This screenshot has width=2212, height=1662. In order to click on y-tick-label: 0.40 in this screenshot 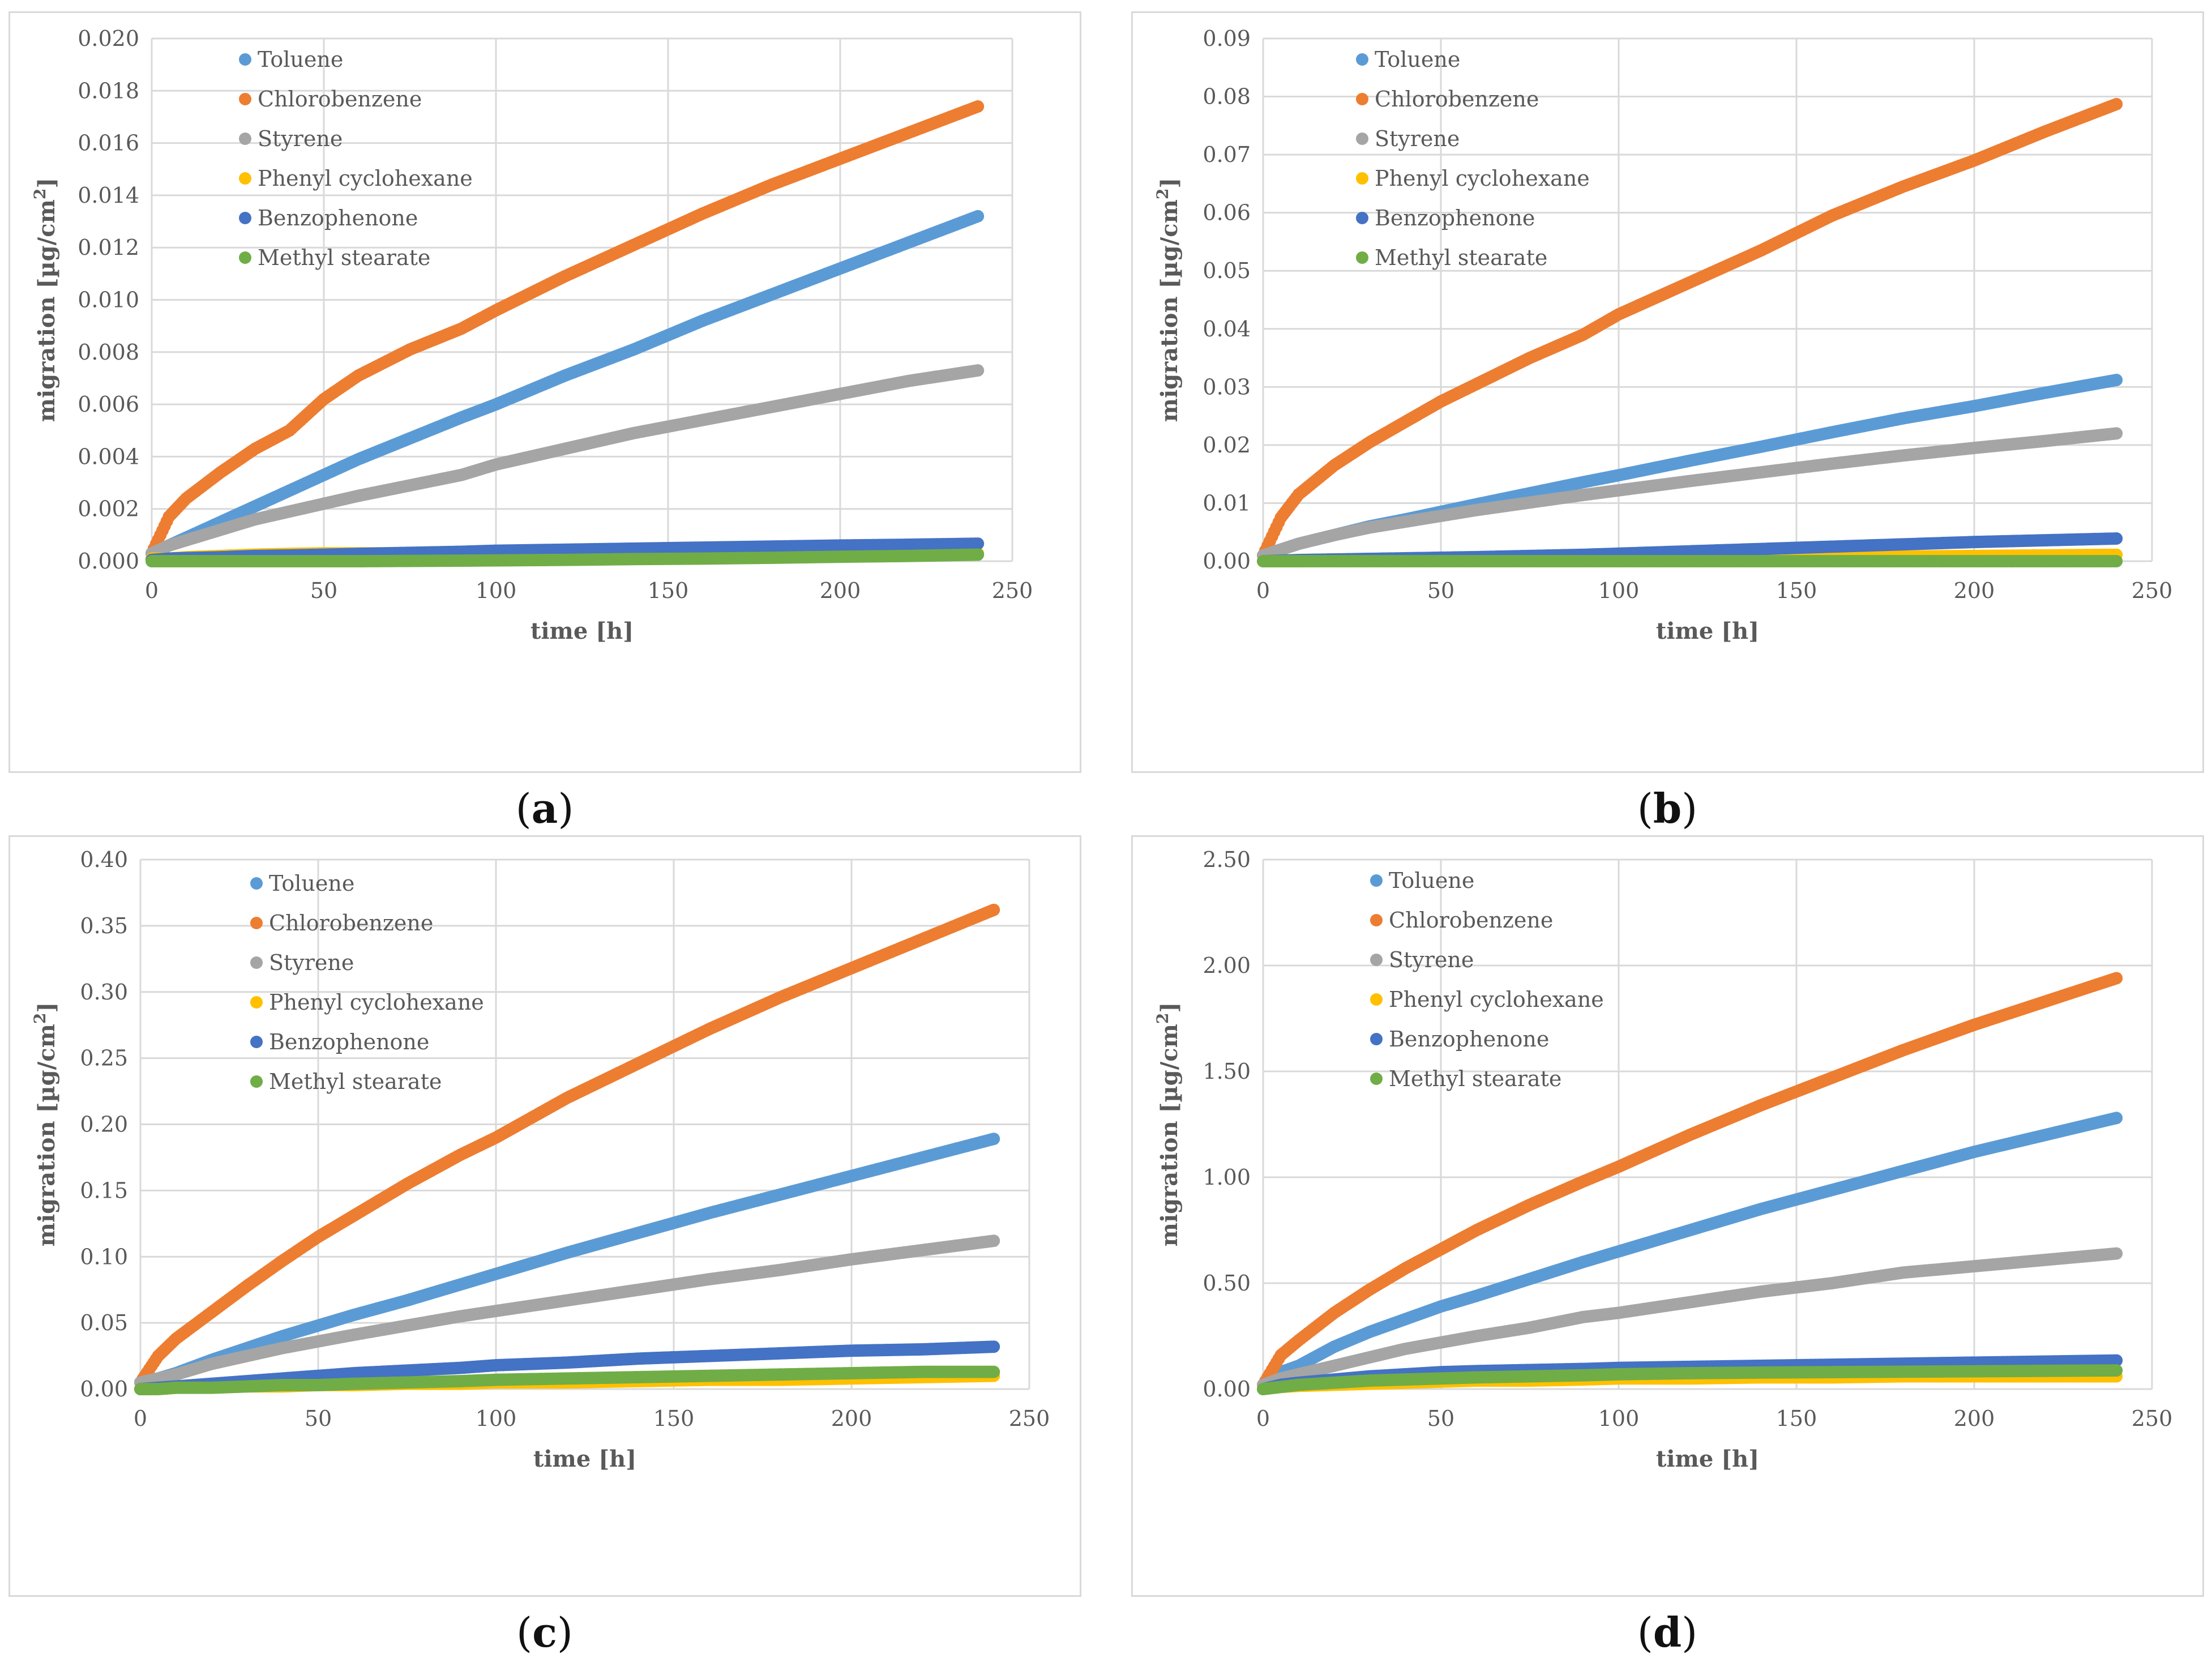, I will do `click(104, 859)`.